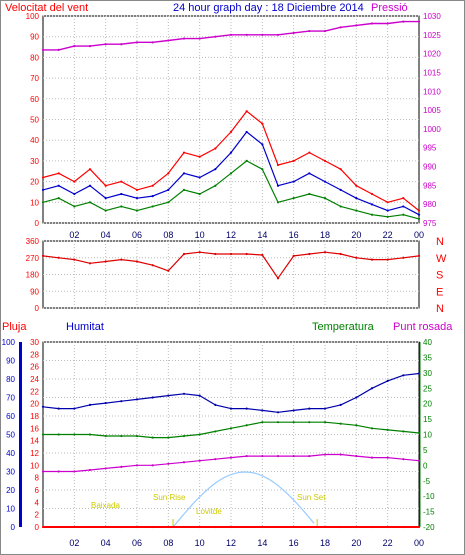 The height and width of the screenshot is (555, 465). Describe the element at coordinates (325, 235) in the screenshot. I see `x-tick-label-top: 18` at that location.